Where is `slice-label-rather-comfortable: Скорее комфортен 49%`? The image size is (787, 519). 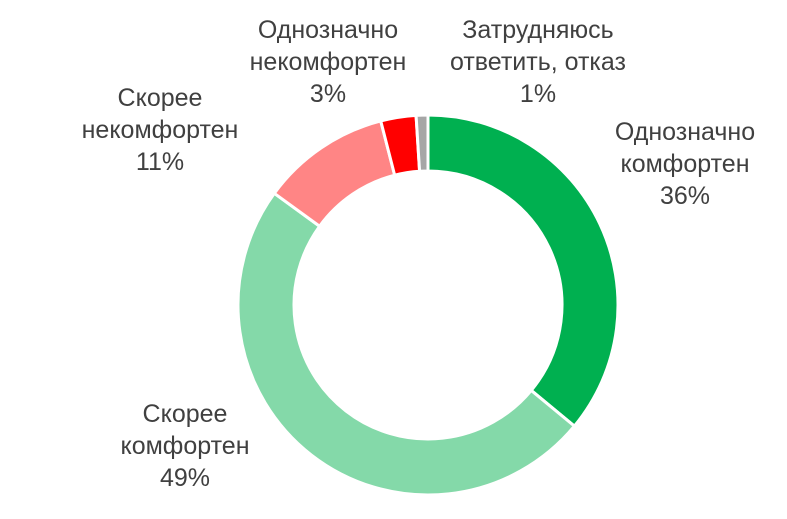
slice-label-rather-comfortable: Скорее комфортен 49% is located at coordinates (185, 446).